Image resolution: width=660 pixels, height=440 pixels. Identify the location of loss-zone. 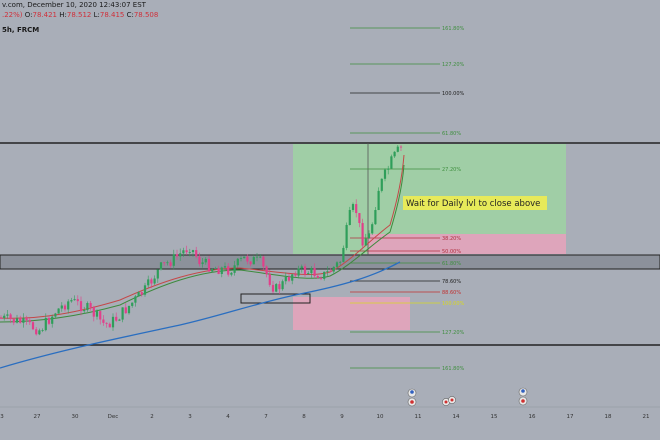
(467, 244).